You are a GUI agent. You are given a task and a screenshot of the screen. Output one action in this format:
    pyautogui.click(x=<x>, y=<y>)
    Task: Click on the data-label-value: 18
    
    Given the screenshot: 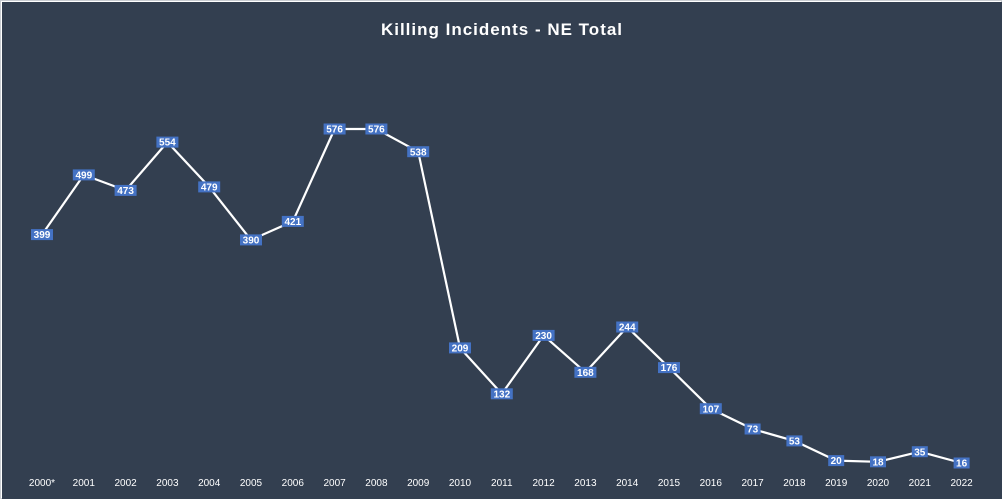 What is the action you would take?
    pyautogui.click(x=878, y=462)
    